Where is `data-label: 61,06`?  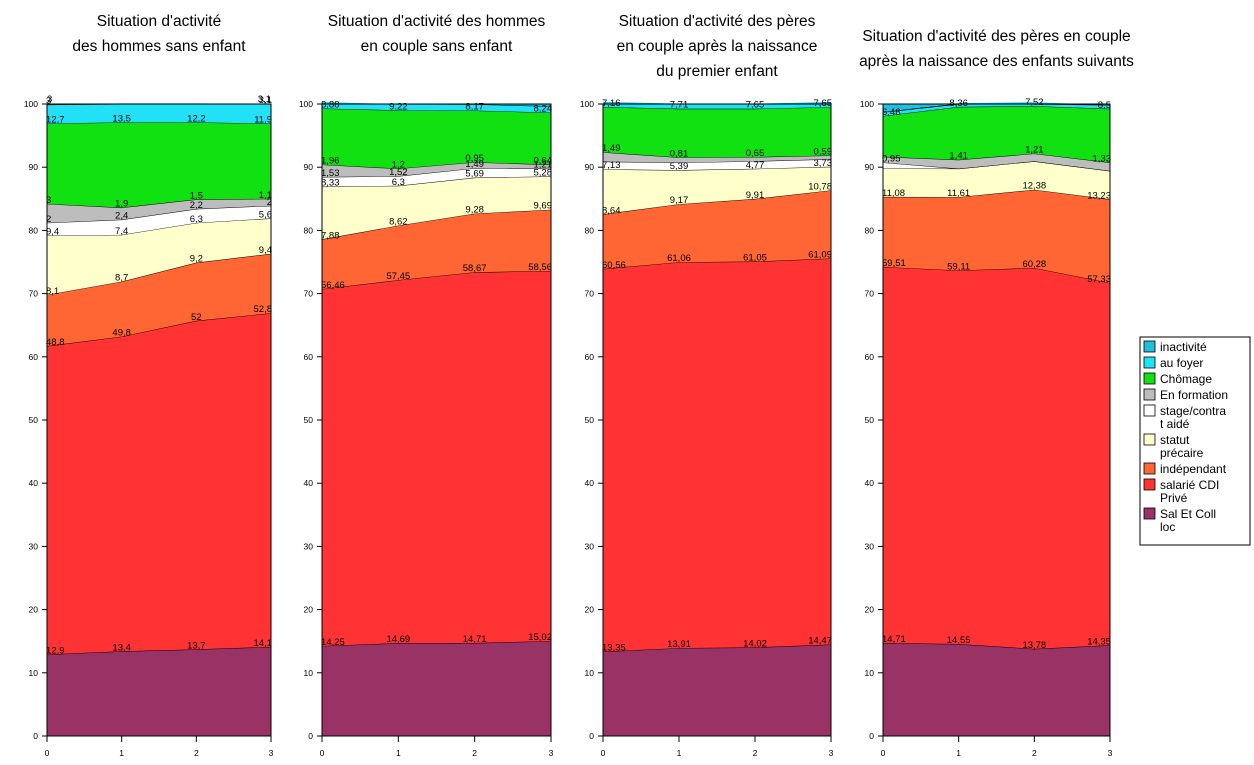
data-label: 61,06 is located at coordinates (679, 258).